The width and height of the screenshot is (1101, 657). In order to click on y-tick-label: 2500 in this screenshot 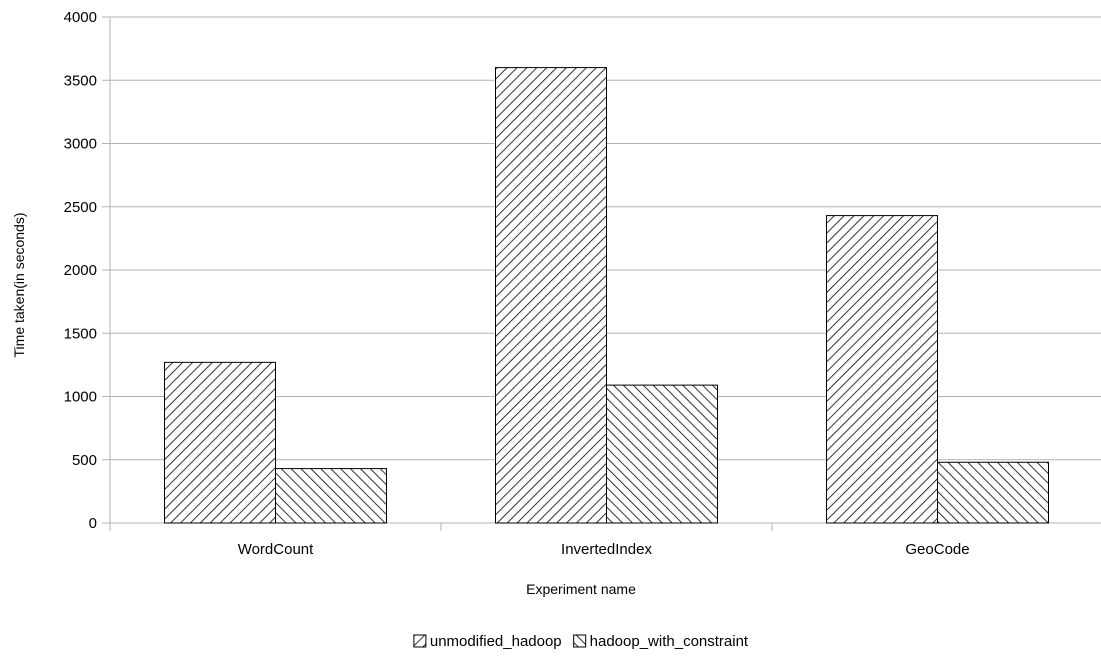, I will do `click(80, 207)`.